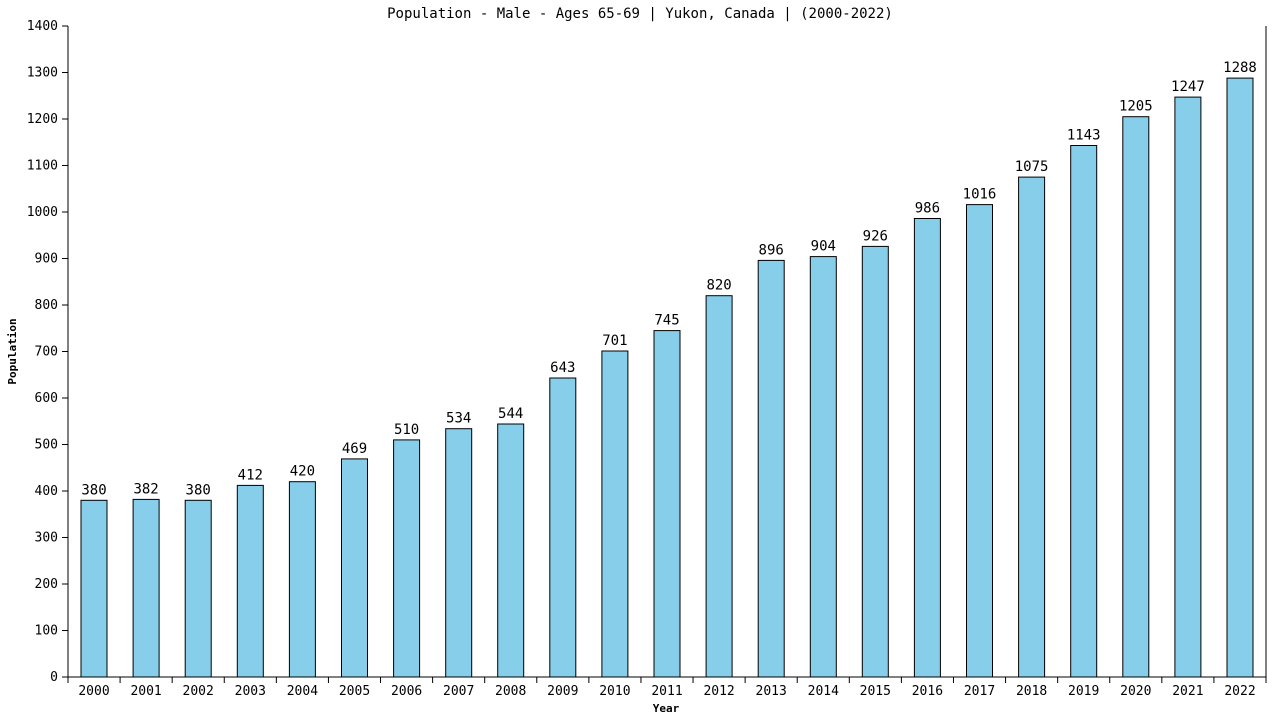 Image resolution: width=1280 pixels, height=720 pixels. What do you see at coordinates (771, 250) in the screenshot?
I see `data-label-2013: 896` at bounding box center [771, 250].